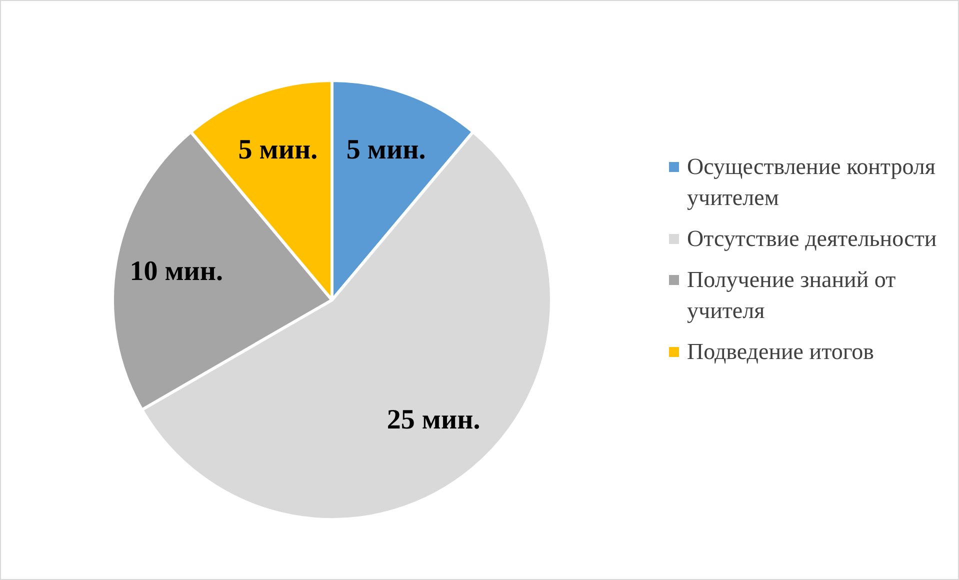 This screenshot has height=580, width=959. I want to click on legend-label: Осуществление контроля учителем, so click(811, 182).